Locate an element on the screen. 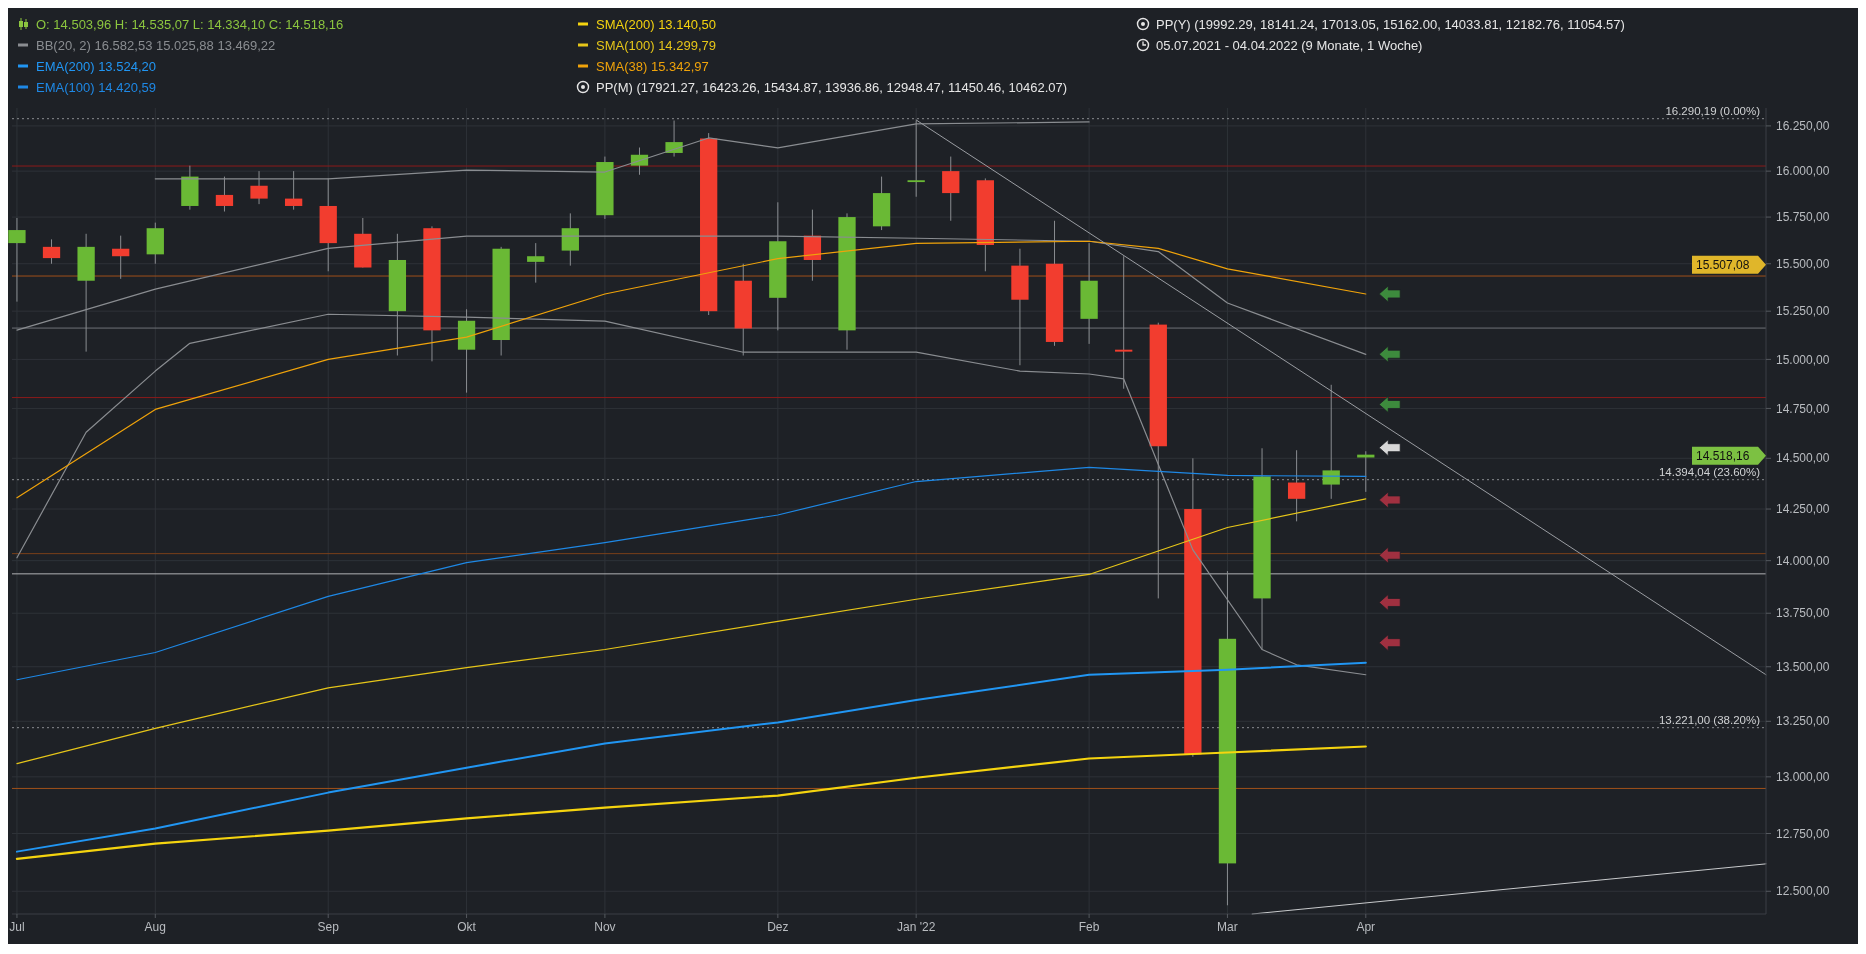  x-tick-label: Apr is located at coordinates (1366, 927).